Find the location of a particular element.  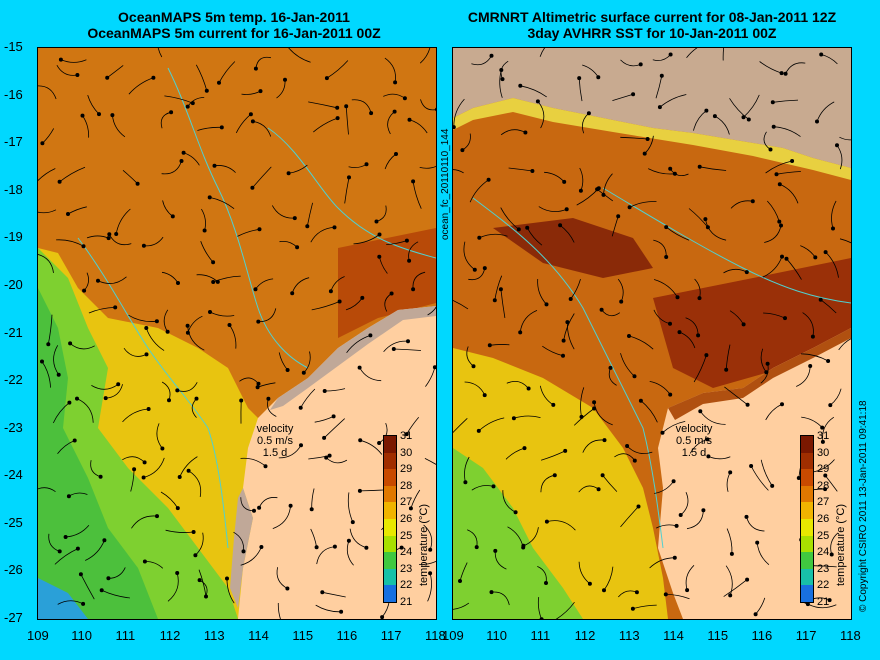

lon-tick-label: 117 is located at coordinates (391, 635).